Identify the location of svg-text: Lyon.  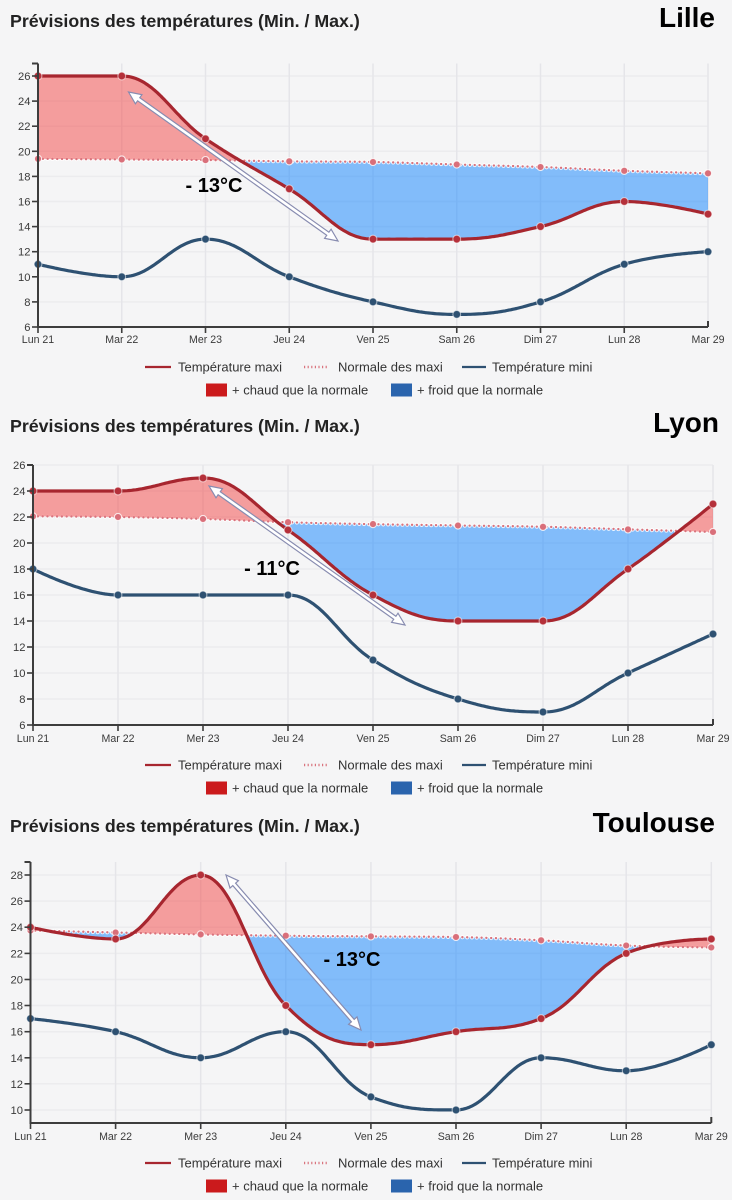
(686, 422).